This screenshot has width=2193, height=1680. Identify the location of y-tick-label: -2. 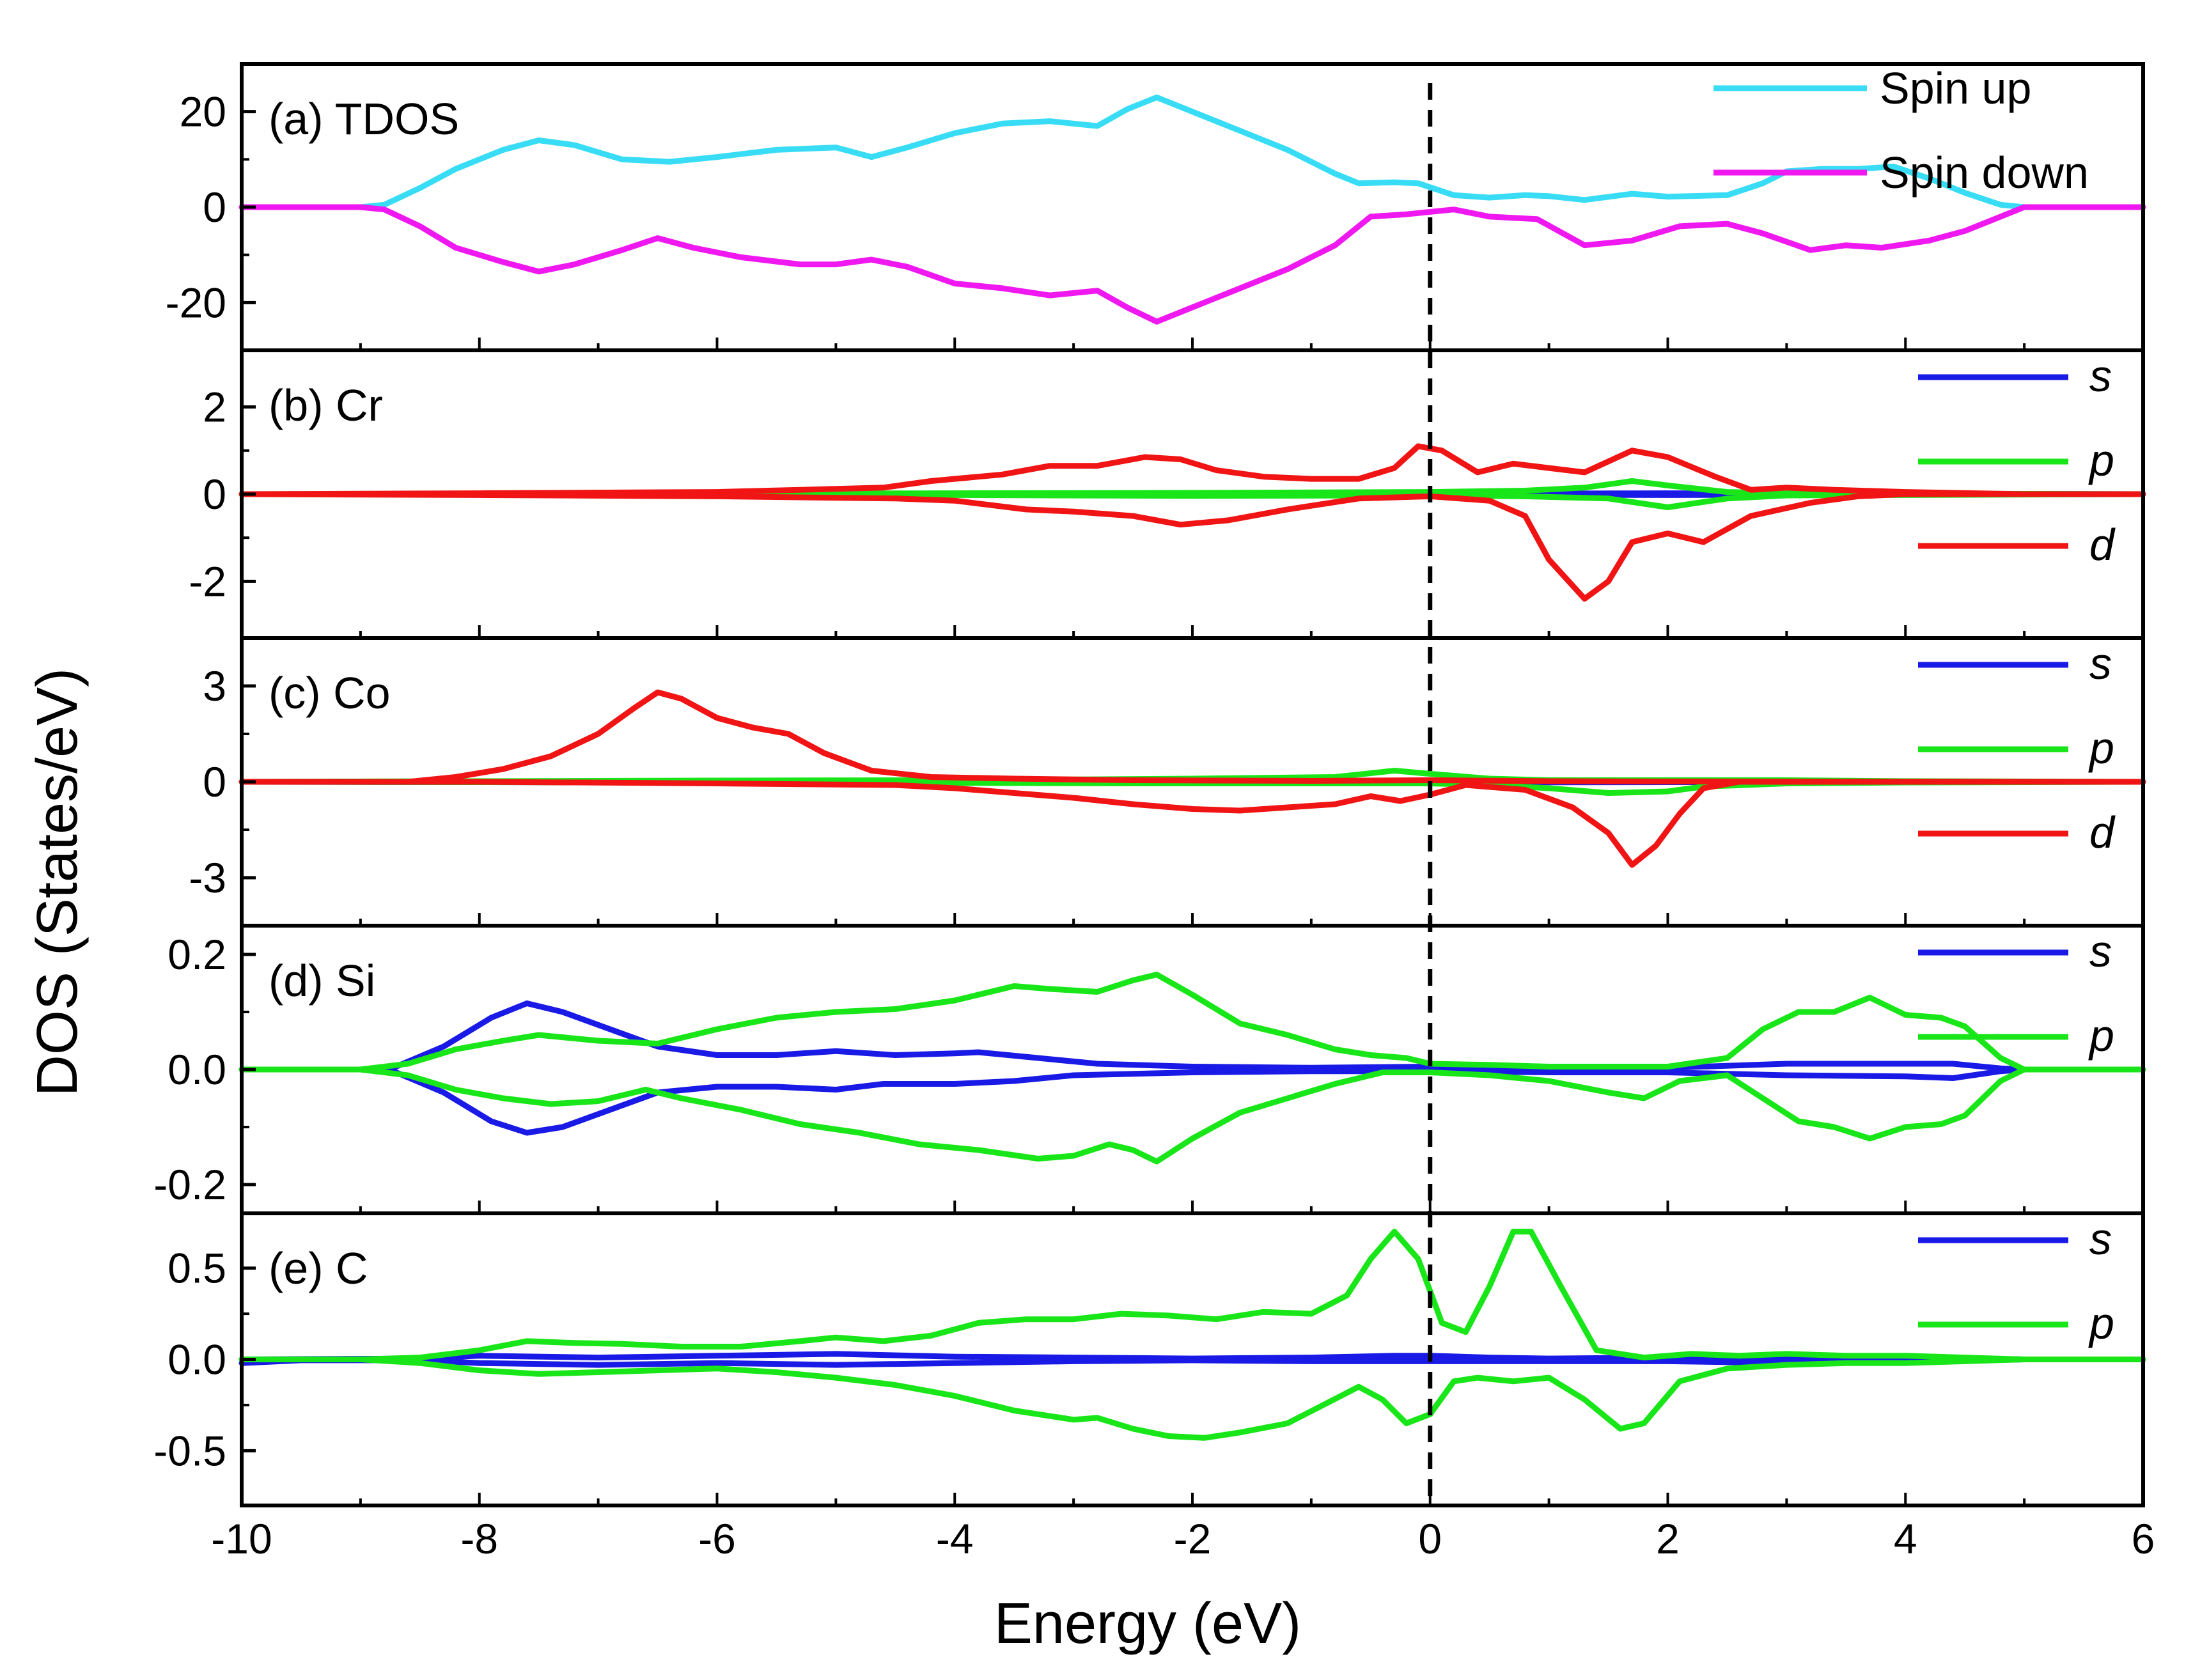
(207, 581).